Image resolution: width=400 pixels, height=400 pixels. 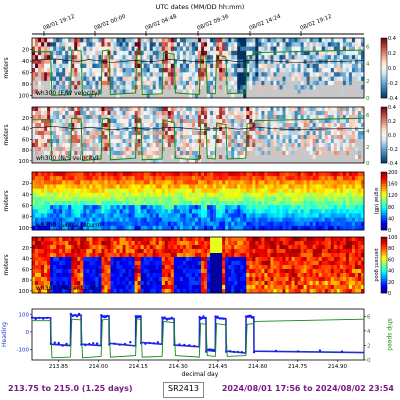 What do you see at coordinates (59, 367) in the screenshot?
I see `x-tick-label: 213.85` at bounding box center [59, 367].